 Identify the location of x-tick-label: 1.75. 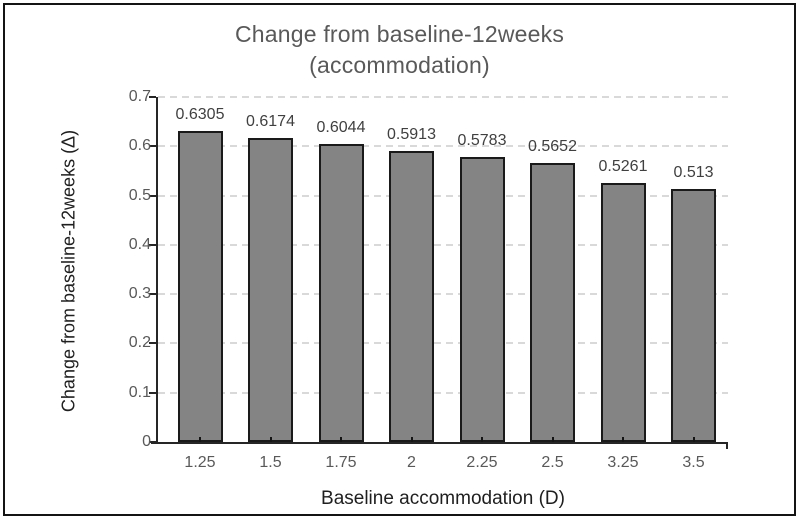
(341, 462).